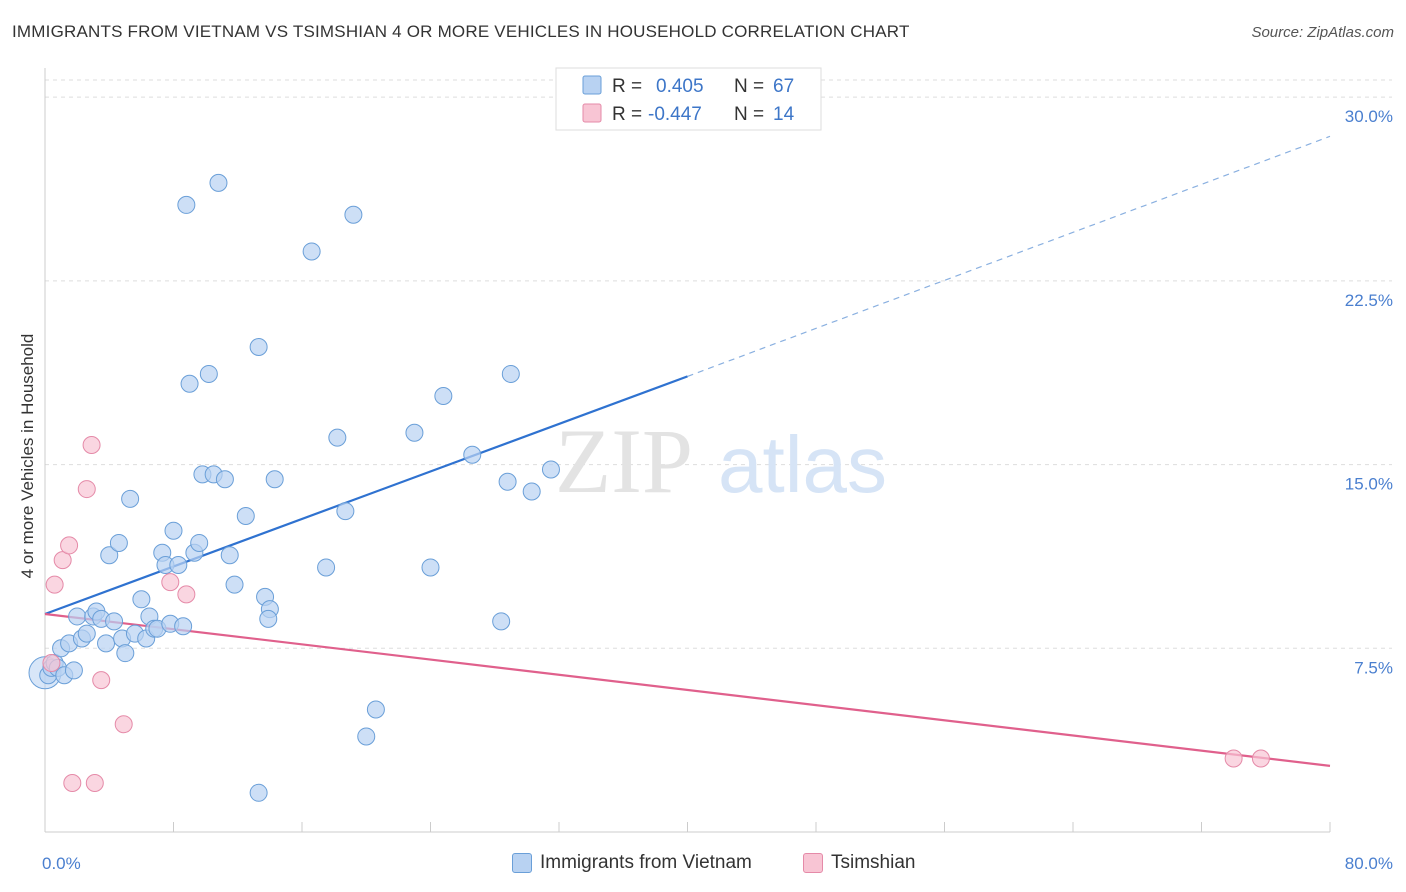  Describe the element at coordinates (61, 863) in the screenshot. I see `x-tick-label: 0.0%` at that location.